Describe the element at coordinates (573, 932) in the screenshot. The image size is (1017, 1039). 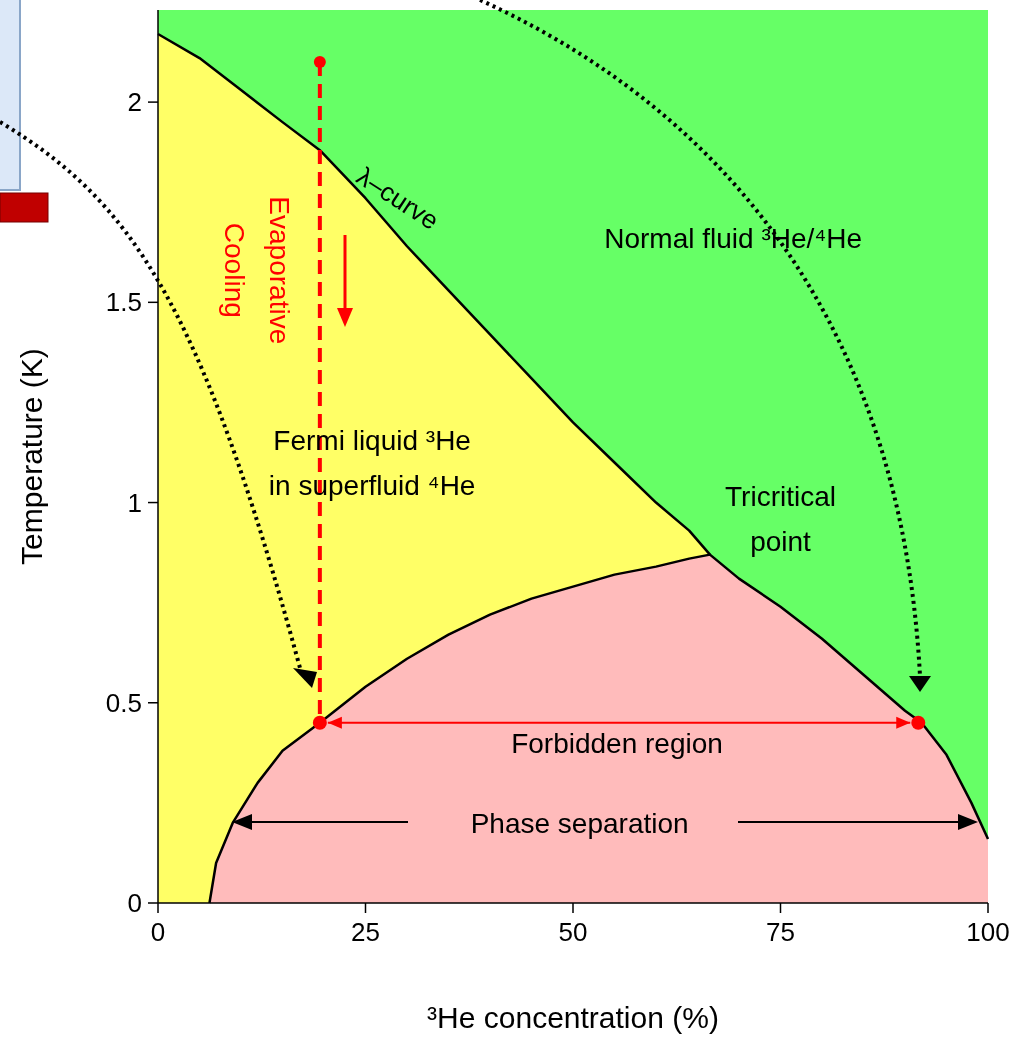
I see `x-tick-label: 50` at that location.